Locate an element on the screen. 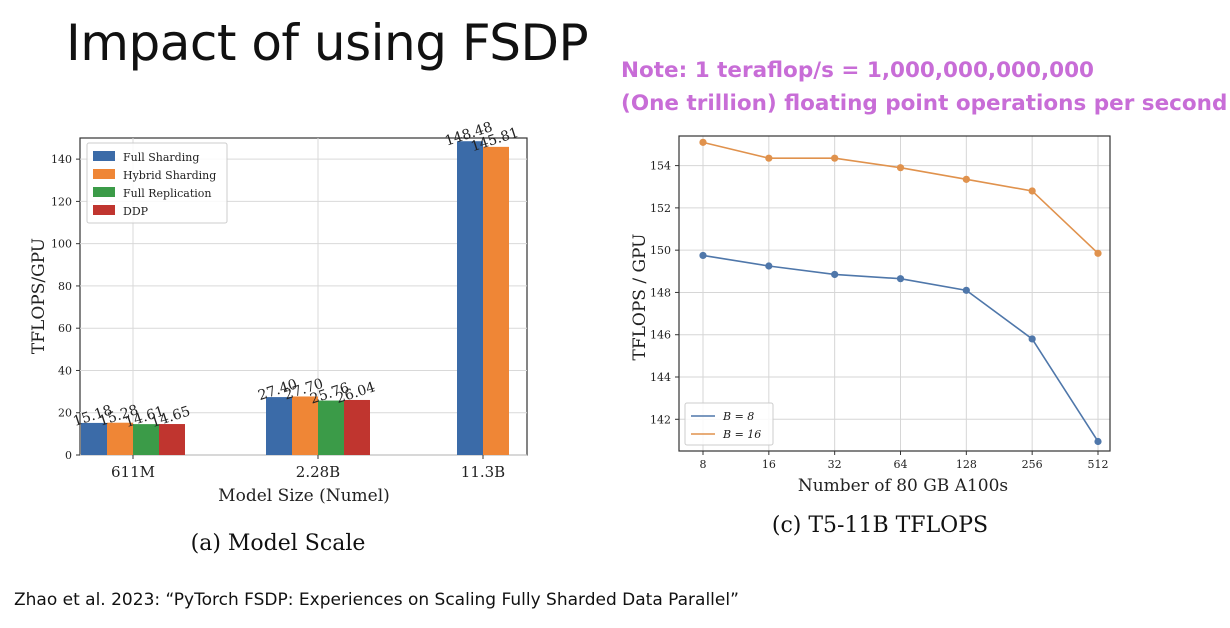 The height and width of the screenshot is (628, 1230). bar-y-tick-label: 40 is located at coordinates (65, 370).